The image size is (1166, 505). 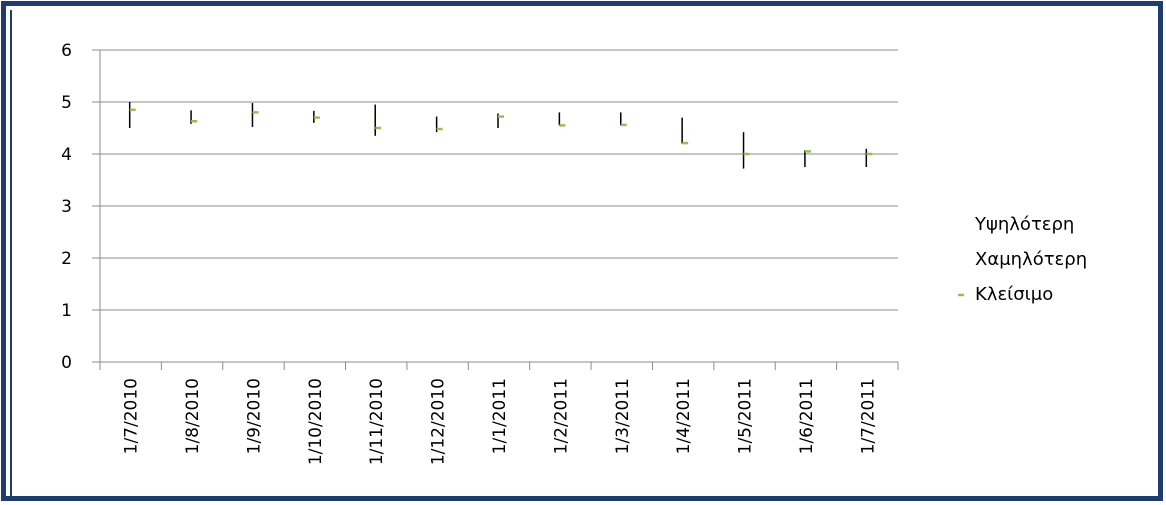 What do you see at coordinates (1014, 294) in the screenshot?
I see `legend-entry: Κλείσιμο` at bounding box center [1014, 294].